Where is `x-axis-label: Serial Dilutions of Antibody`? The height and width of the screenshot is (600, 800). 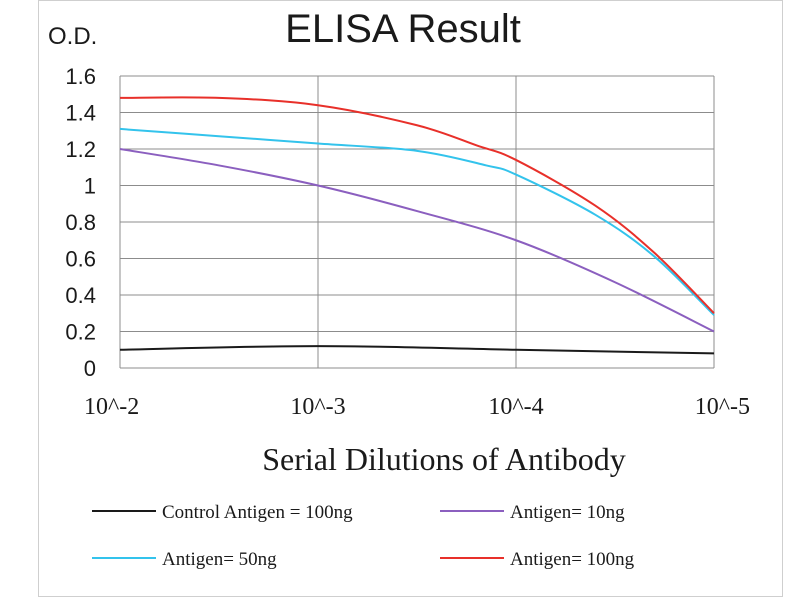 x-axis-label: Serial Dilutions of Antibody is located at coordinates (444, 459).